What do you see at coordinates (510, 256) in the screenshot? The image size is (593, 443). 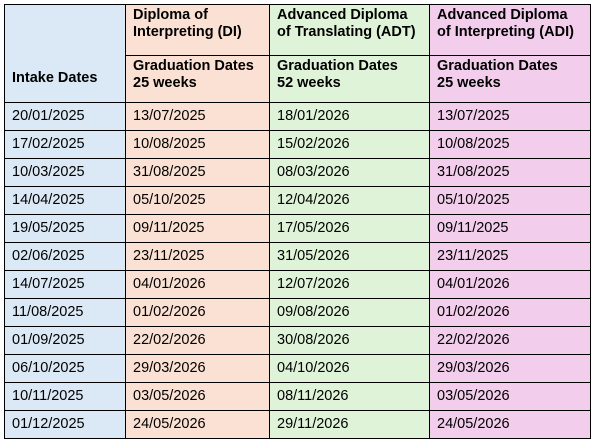 I see `adi-graduation-cell: 23/11/2025` at bounding box center [510, 256].